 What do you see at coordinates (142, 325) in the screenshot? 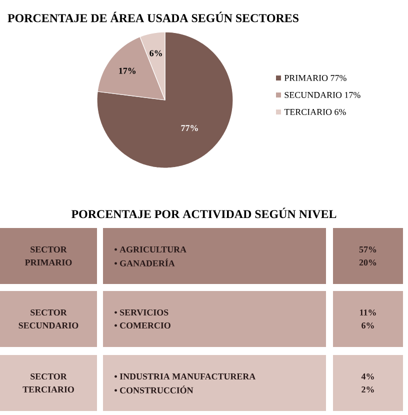
I see `text: • COMERCIO` at bounding box center [142, 325].